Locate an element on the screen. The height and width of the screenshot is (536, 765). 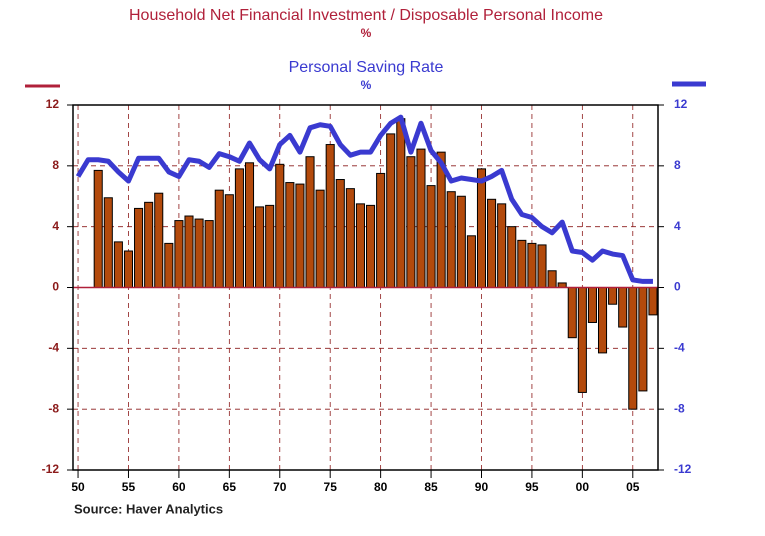
y-unit: % is located at coordinates (366, 33).